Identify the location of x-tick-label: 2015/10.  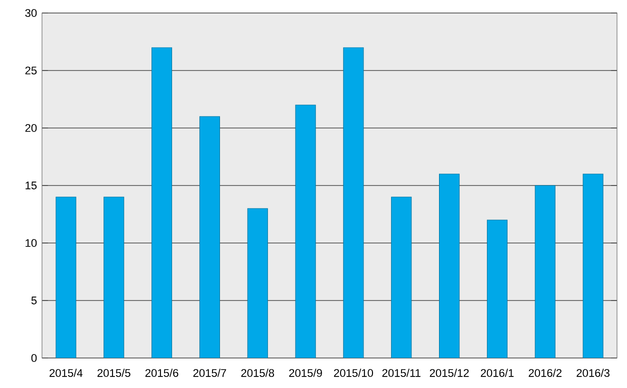
(354, 372).